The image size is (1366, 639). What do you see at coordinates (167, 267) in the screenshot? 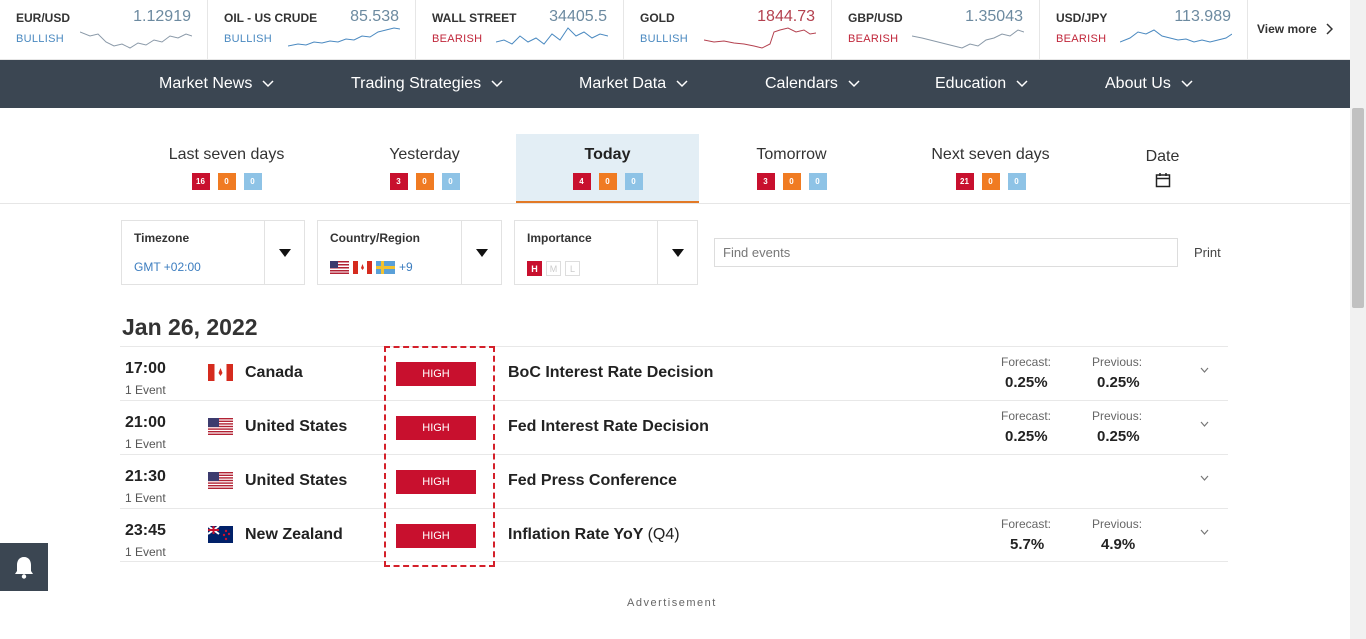
I see `timezone-value: GMT +02:00` at bounding box center [167, 267].